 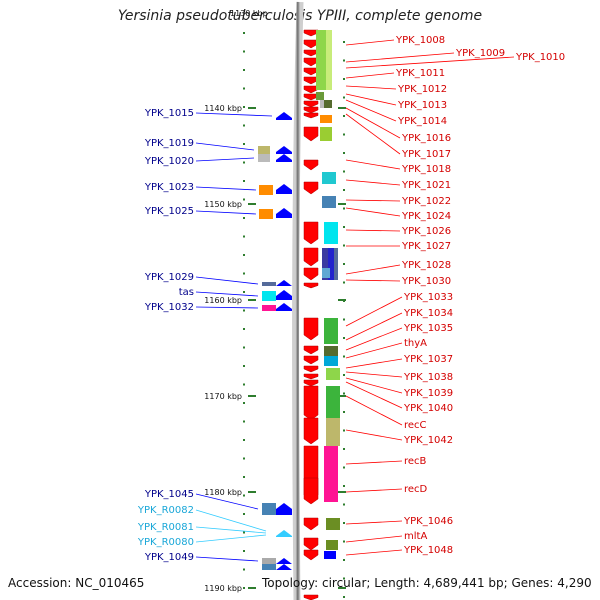 I want to click on gene-label-right: thyA, so click(x=415, y=343).